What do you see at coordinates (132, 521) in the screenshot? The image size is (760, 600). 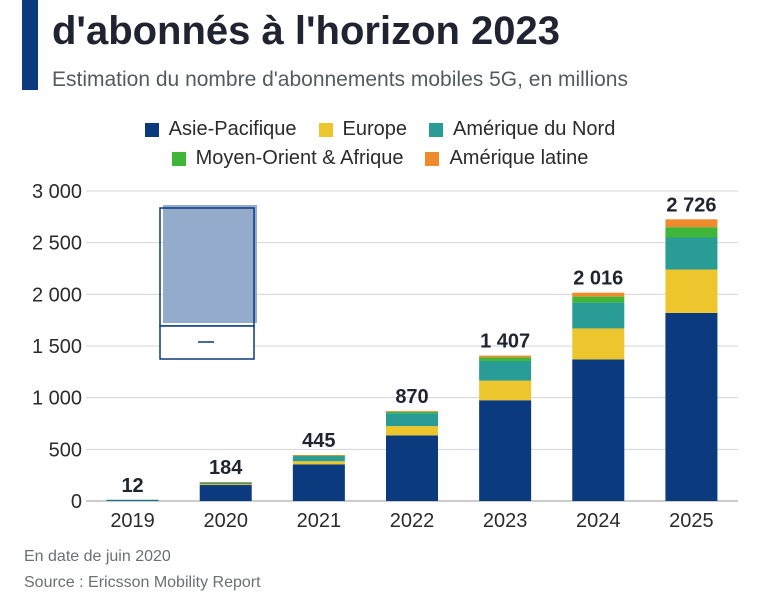 I see `x-tick-label: 2019` at bounding box center [132, 521].